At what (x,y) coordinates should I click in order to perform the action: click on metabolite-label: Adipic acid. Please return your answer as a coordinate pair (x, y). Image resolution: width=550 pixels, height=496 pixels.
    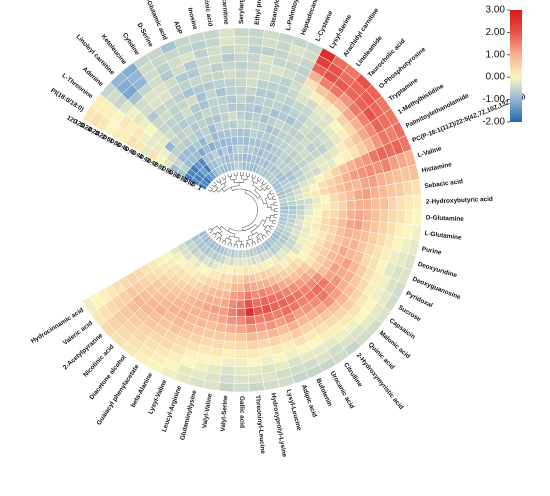
    Looking at the image, I should click on (309, 401).